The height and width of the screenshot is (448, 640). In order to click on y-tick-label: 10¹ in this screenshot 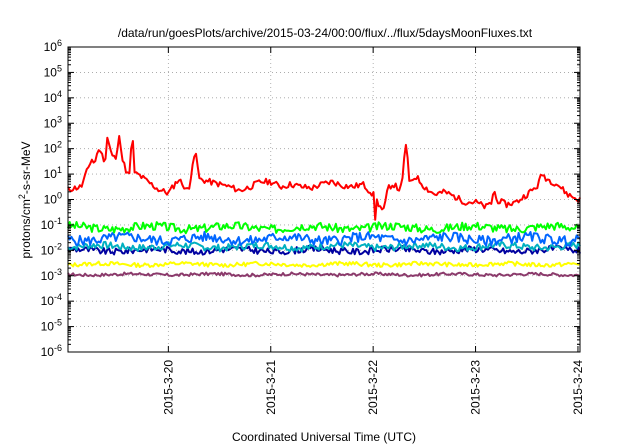, I will do `click(53, 173)`.